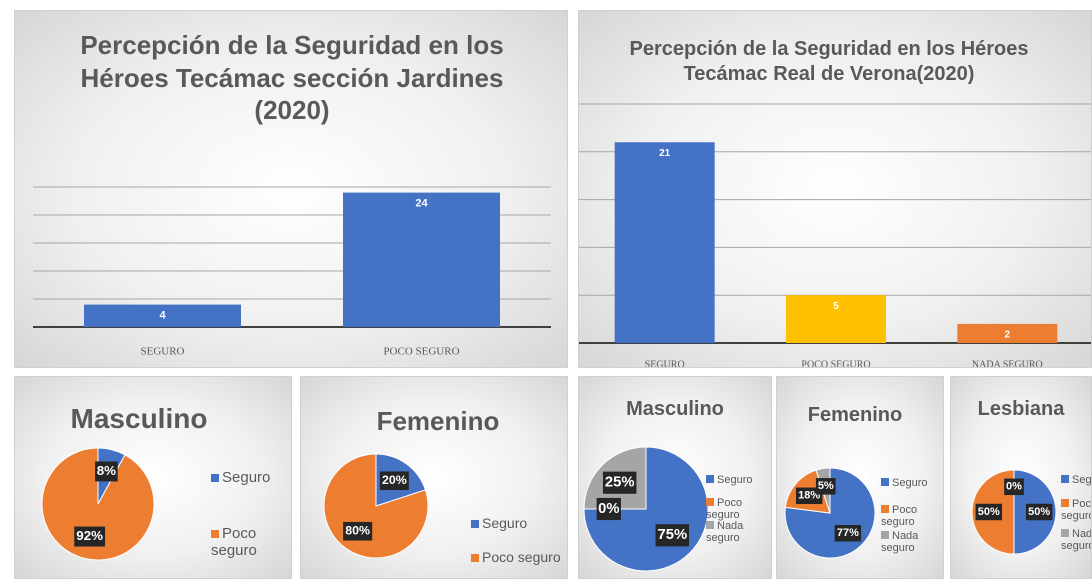 The height and width of the screenshot is (579, 1092). Describe the element at coordinates (830, 513) in the screenshot. I see `chart: 77% 18%5%` at that location.